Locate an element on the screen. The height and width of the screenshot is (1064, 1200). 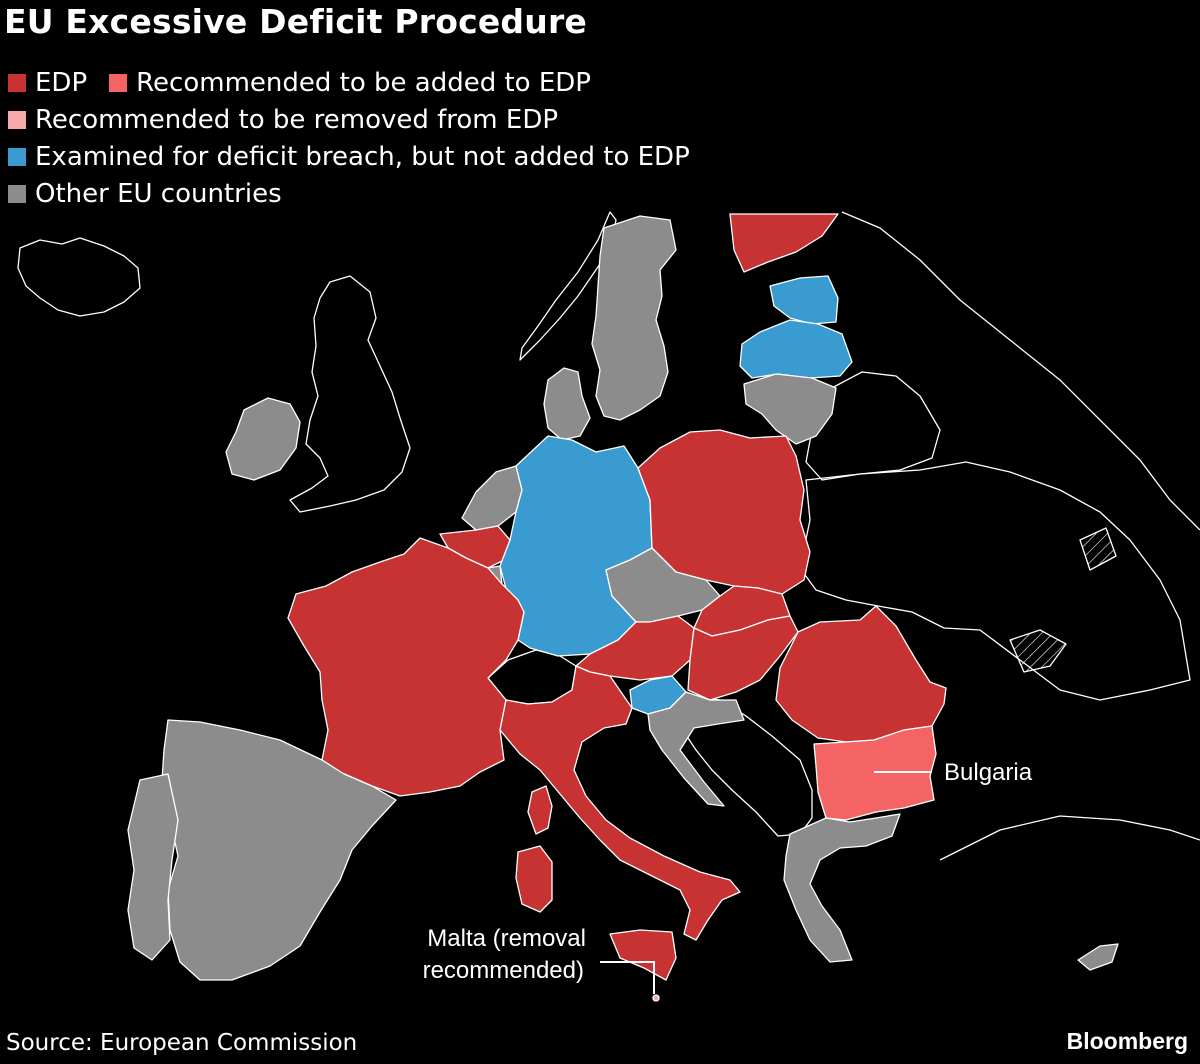
country-malta is located at coordinates (656, 998).